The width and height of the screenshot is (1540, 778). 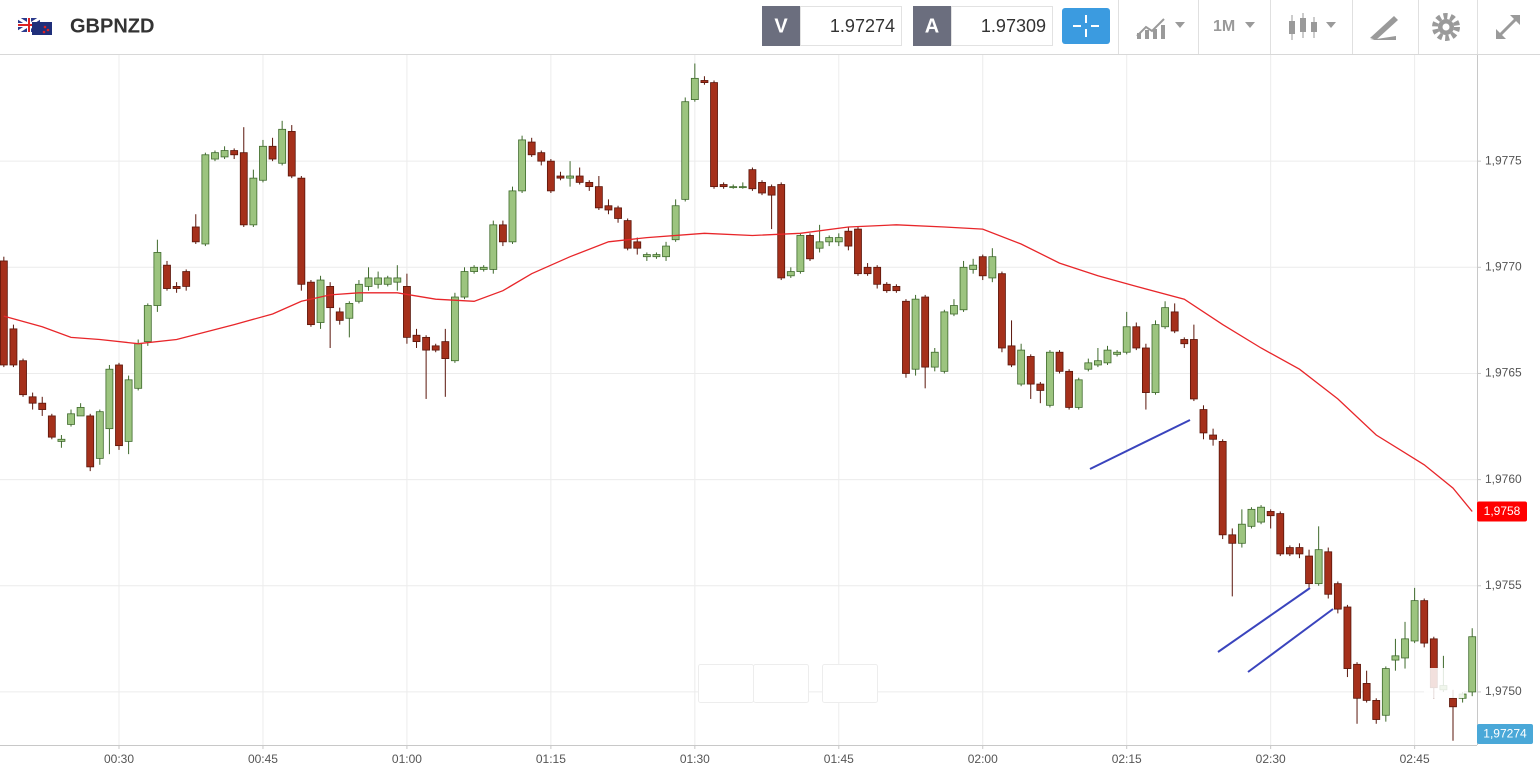 I want to click on x-tick-label: 02:15, so click(x=1127, y=759).